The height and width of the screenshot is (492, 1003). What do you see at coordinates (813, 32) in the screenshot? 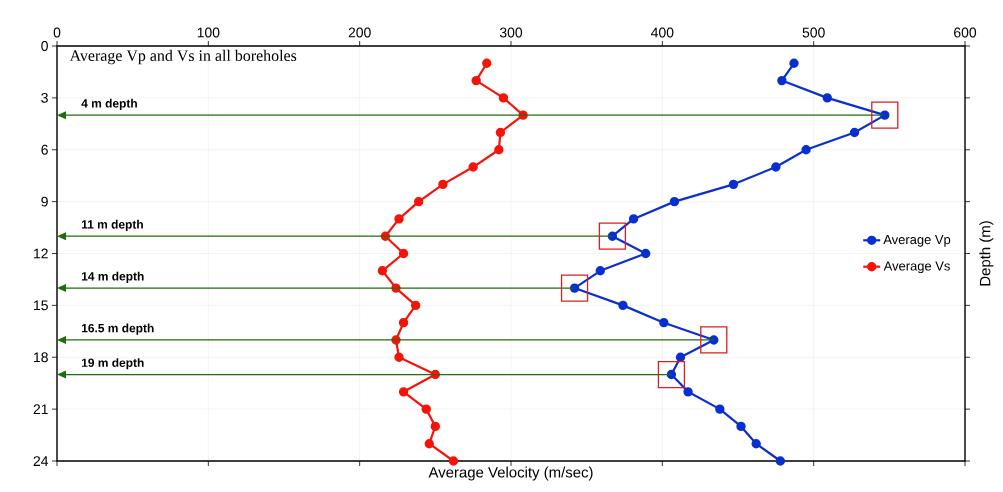
I see `x-tick-label: 500` at bounding box center [813, 32].